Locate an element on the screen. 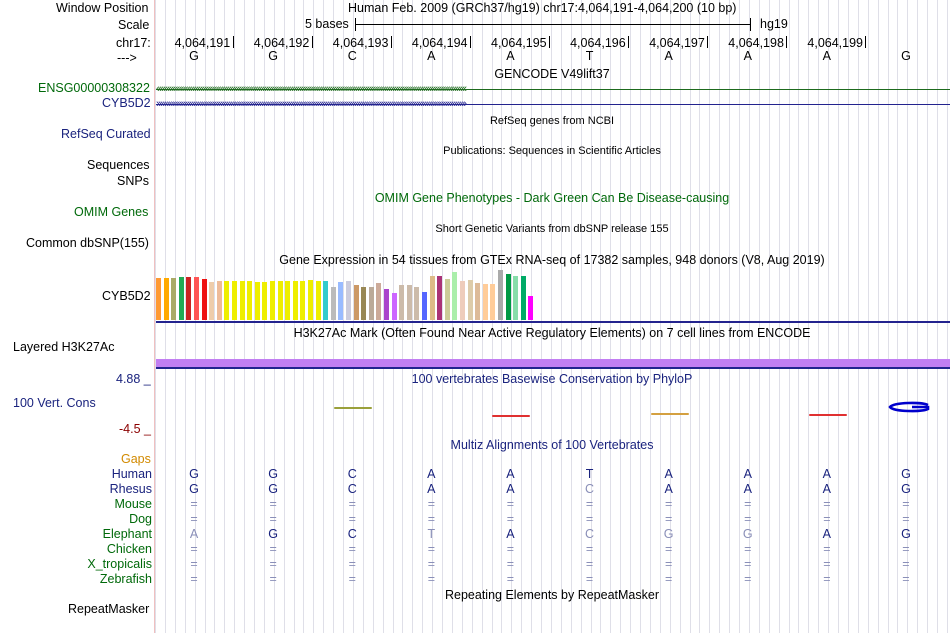 Image resolution: width=950 pixels, height=633 pixels. h3k27ac-signal is located at coordinates (553, 363).